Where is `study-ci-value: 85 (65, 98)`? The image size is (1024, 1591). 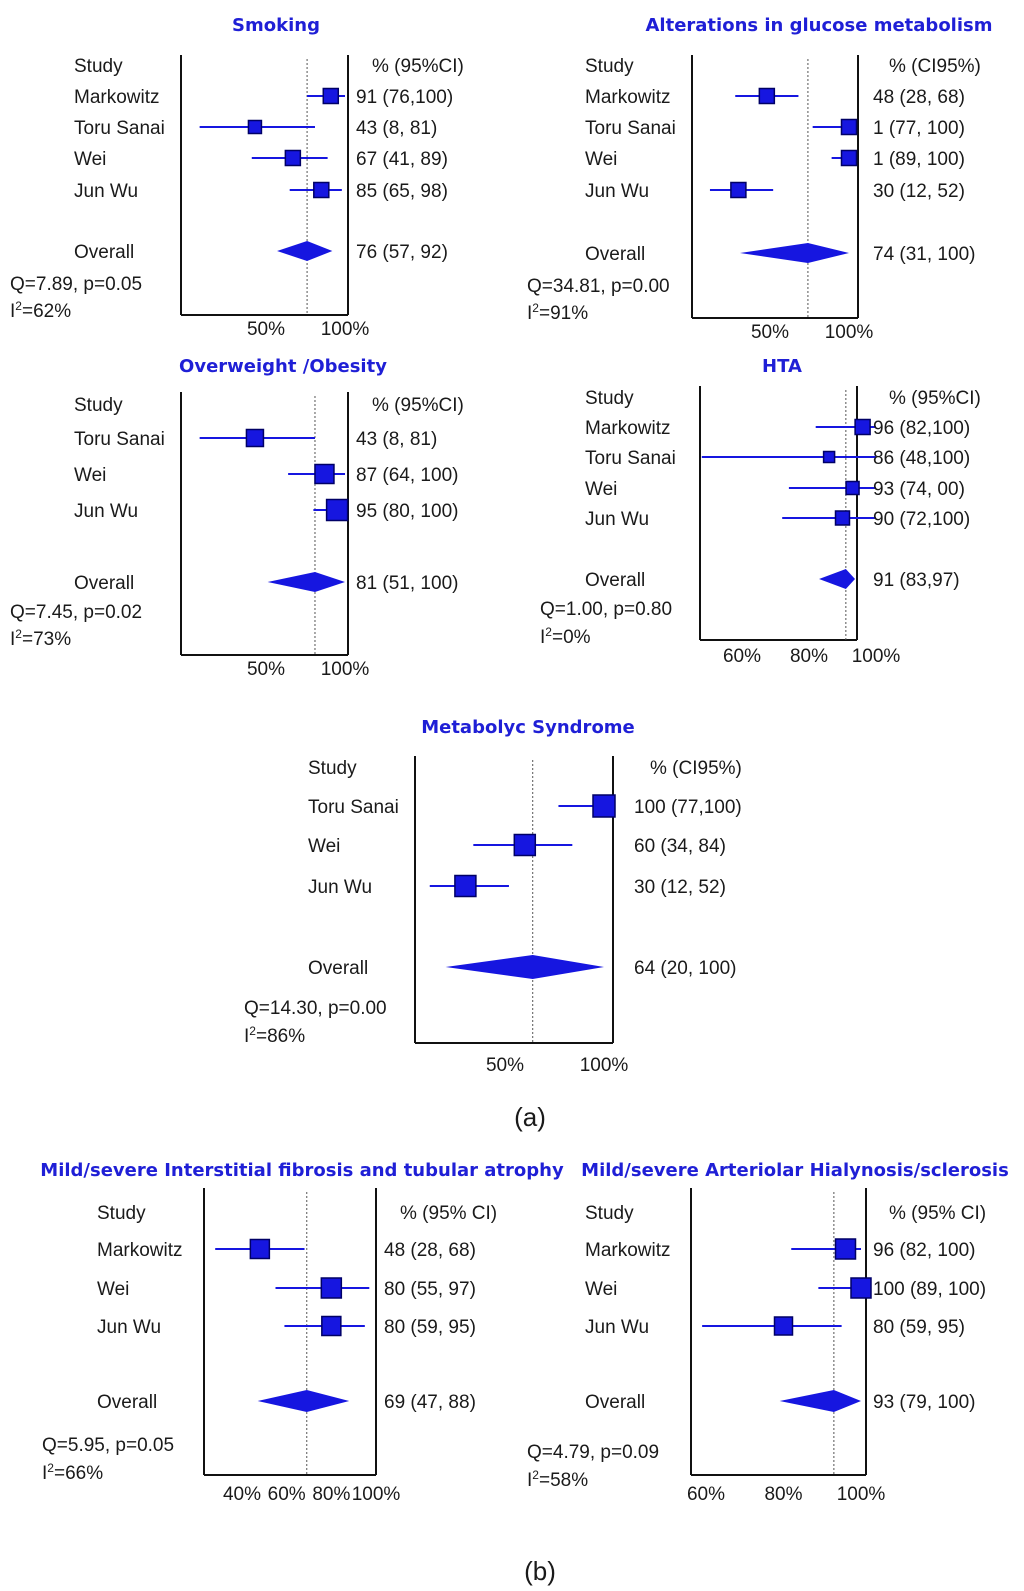
study-ci-value: 85 (65, 98) is located at coordinates (402, 191).